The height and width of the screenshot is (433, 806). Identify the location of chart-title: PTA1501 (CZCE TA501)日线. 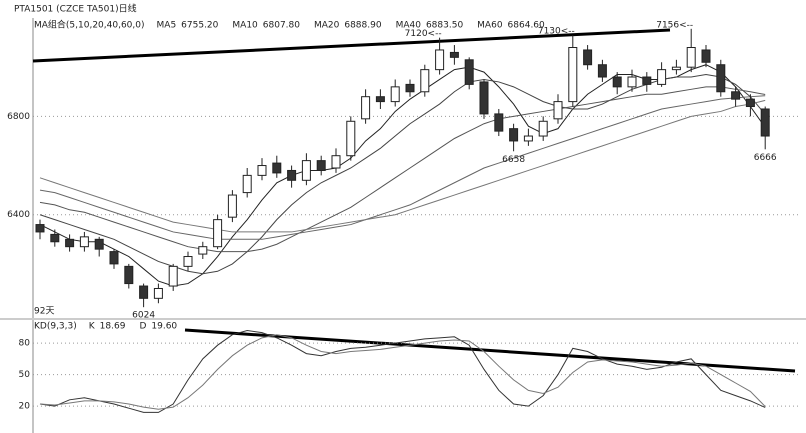
(75, 9).